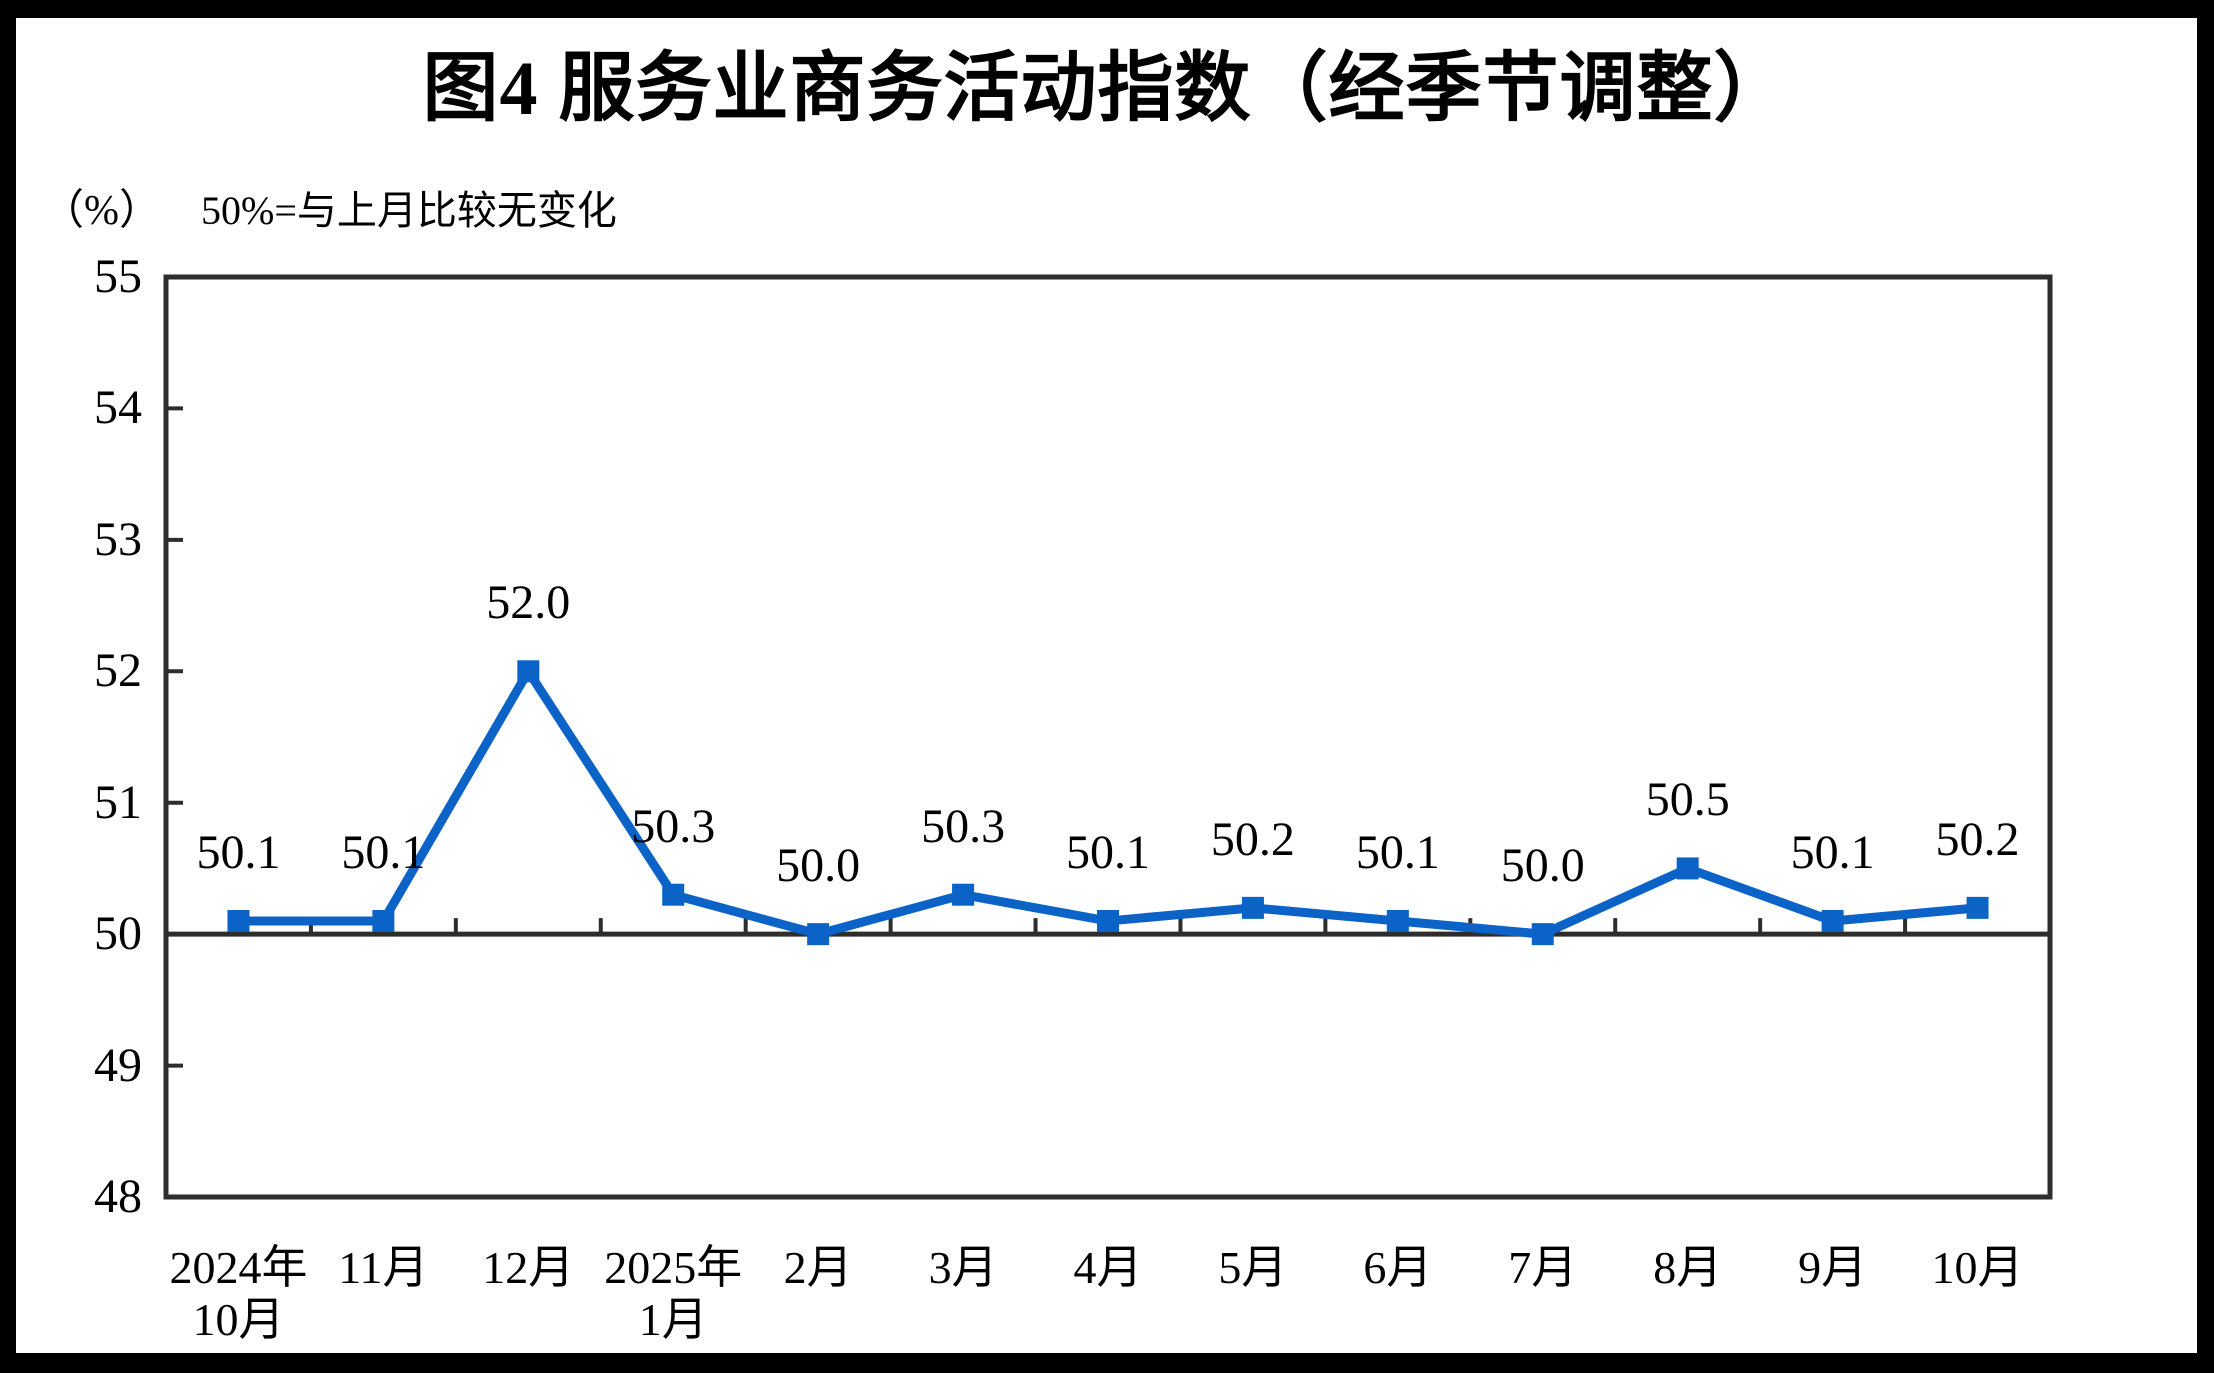  What do you see at coordinates (409, 210) in the screenshot?
I see `reference-note-label: 50%=与上月比较无变化` at bounding box center [409, 210].